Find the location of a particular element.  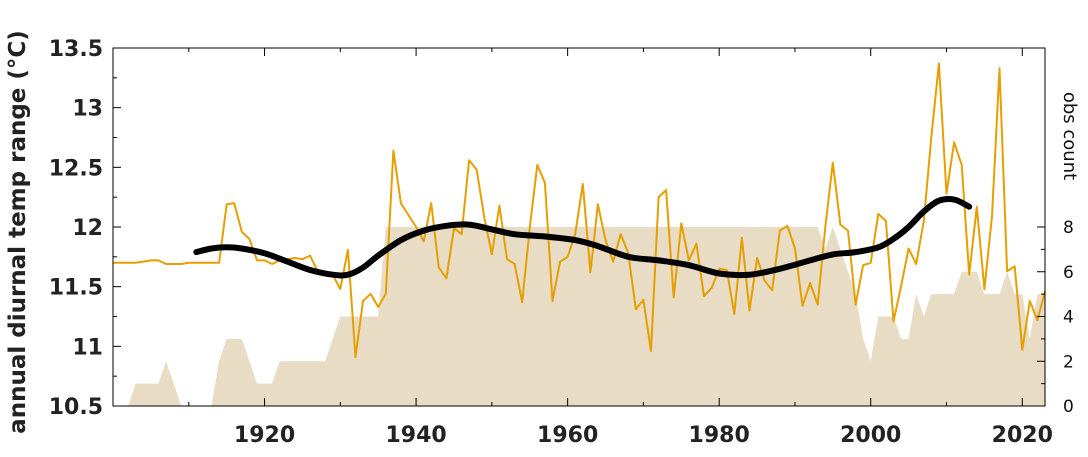

y-tick-label-left: 12.5 is located at coordinates (76, 168).